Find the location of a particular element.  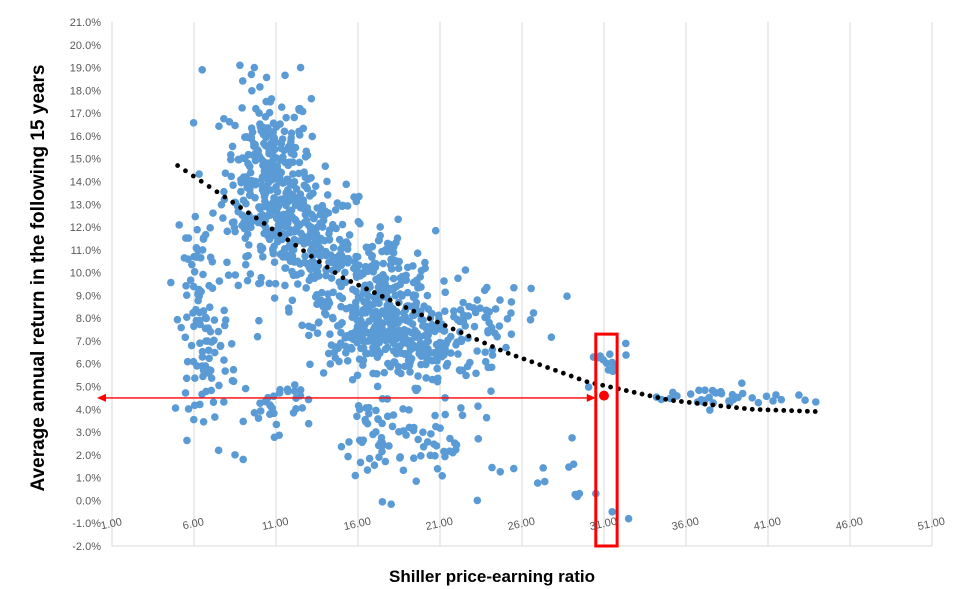

y-tick-label: -2.0% is located at coordinates (86, 547).